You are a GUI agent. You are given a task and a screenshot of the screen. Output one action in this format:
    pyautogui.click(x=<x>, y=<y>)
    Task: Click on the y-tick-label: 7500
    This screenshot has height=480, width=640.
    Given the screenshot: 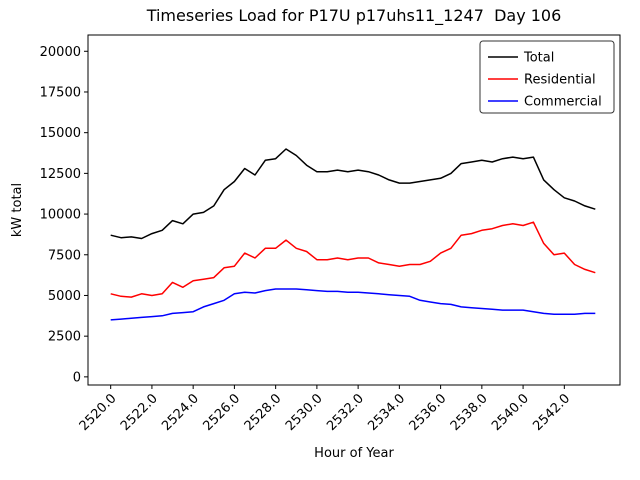 What is the action you would take?
    pyautogui.click(x=64, y=255)
    